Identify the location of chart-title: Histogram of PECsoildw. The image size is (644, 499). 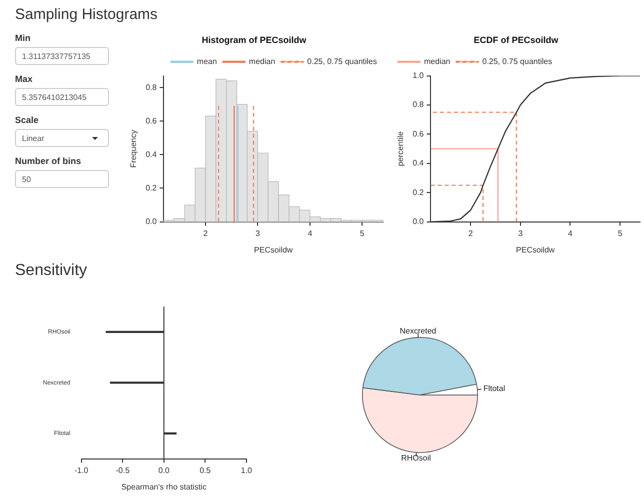
(255, 39).